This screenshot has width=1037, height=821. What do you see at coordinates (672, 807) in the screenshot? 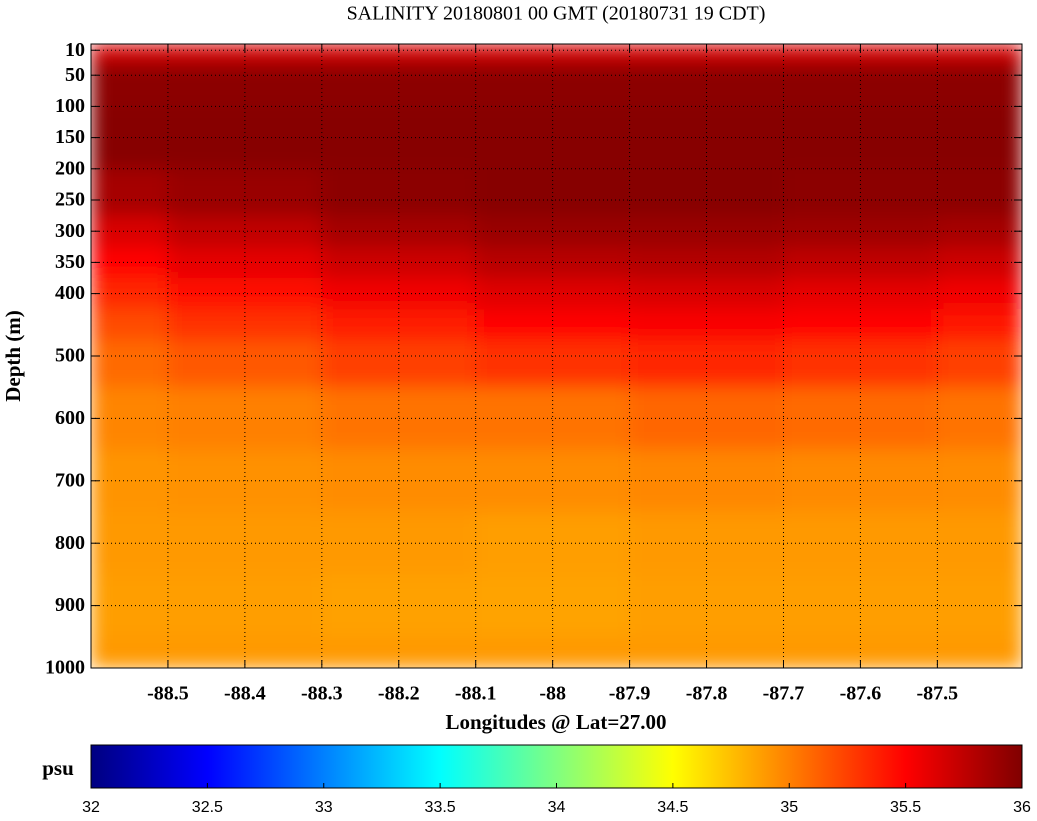
I see `colorbar-tick-label: 34.5` at bounding box center [672, 807].